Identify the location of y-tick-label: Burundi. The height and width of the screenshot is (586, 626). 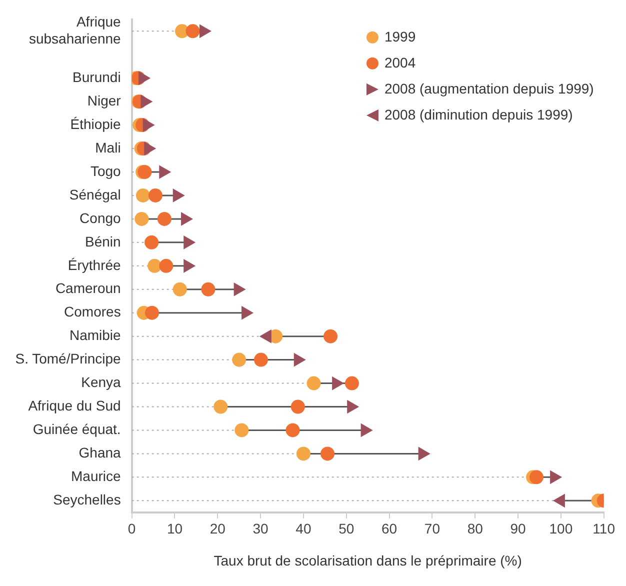
(96, 76).